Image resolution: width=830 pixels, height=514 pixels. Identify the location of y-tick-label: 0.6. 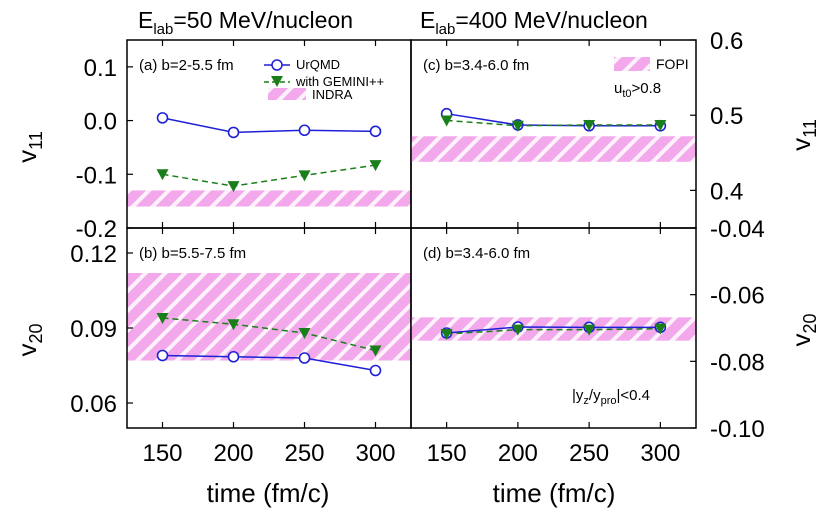
(726, 41).